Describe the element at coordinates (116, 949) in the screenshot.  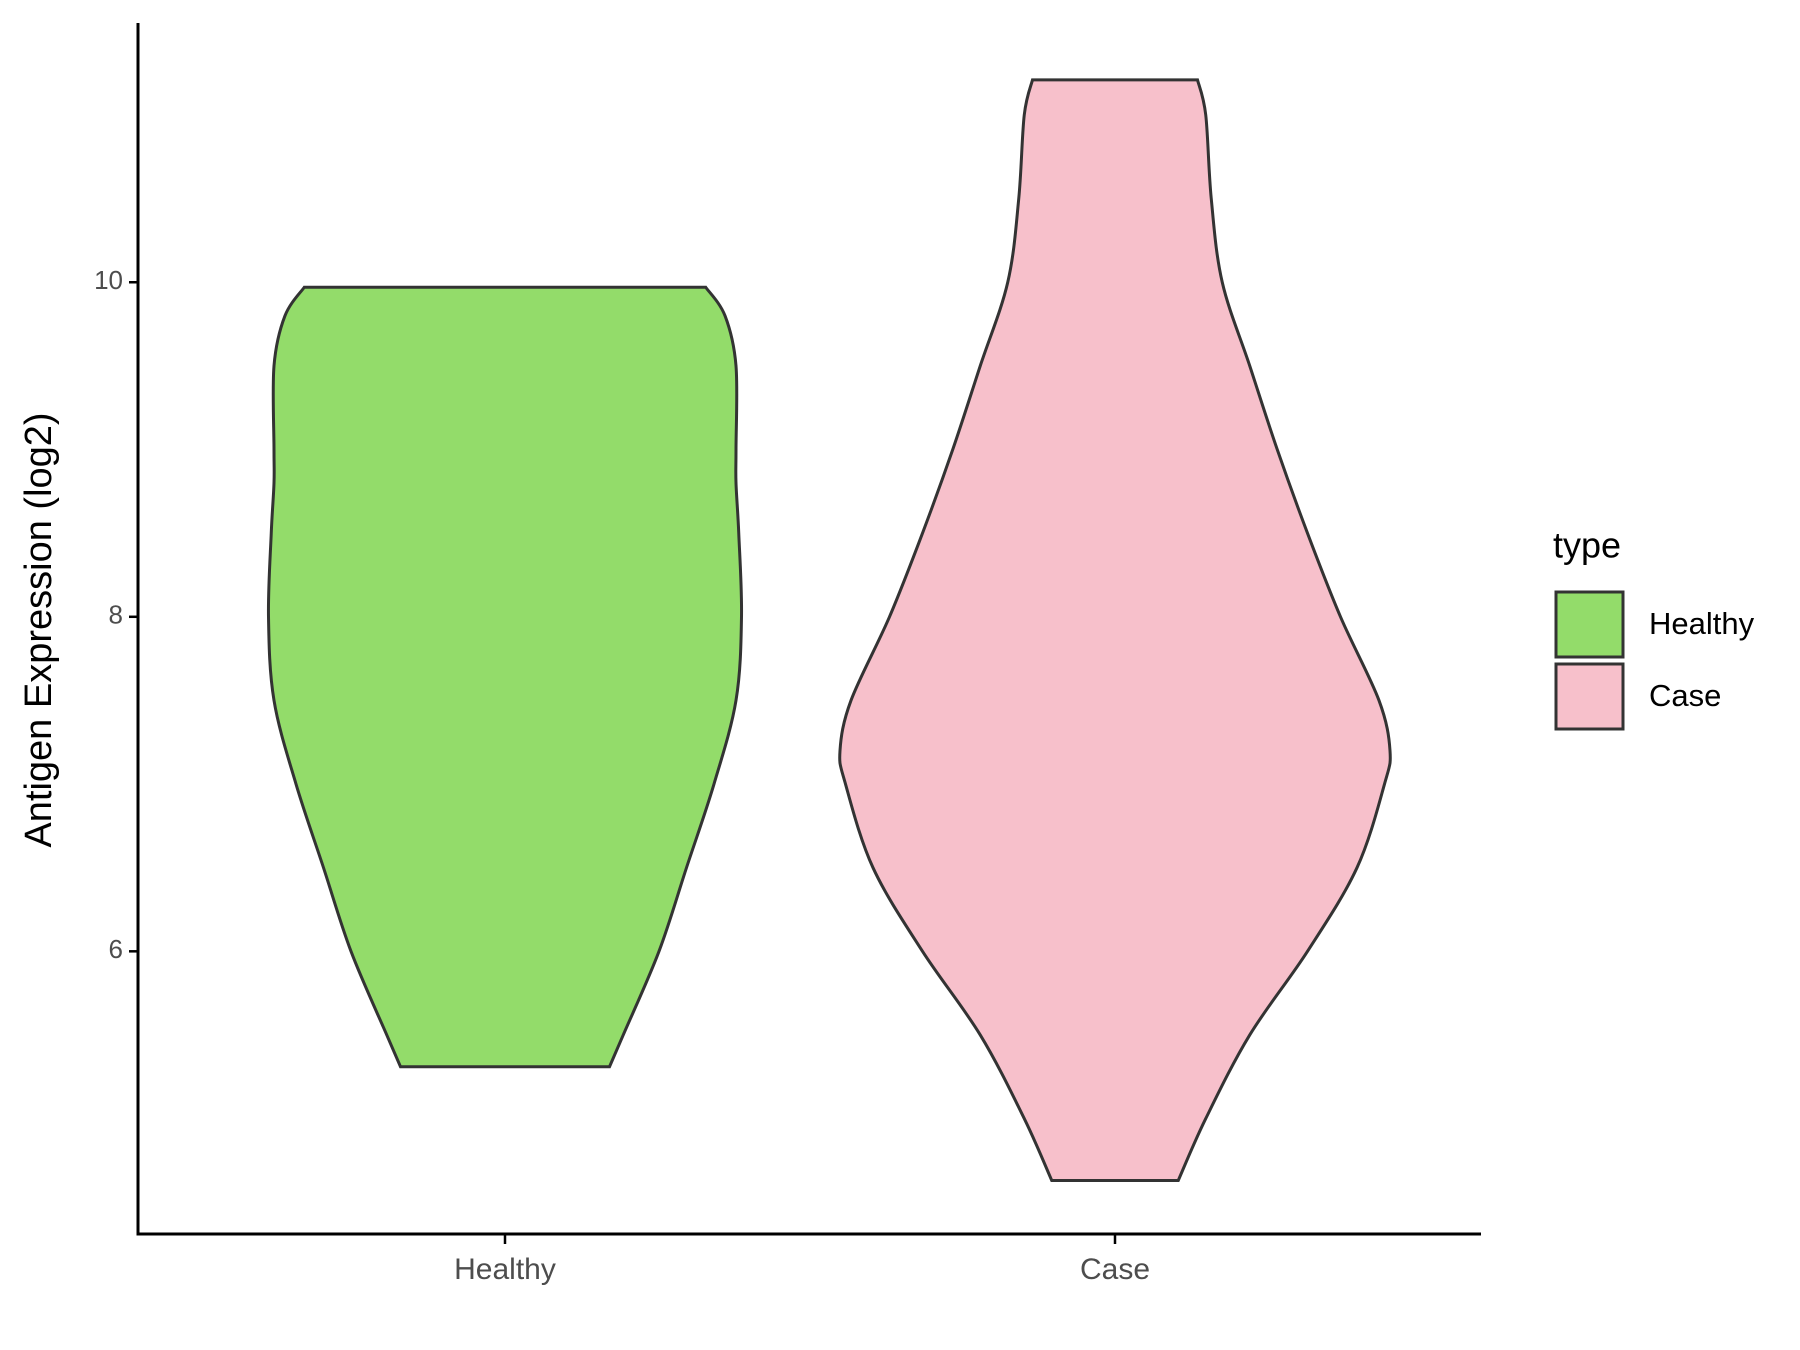
I see `y-tick-label: 6` at that location.